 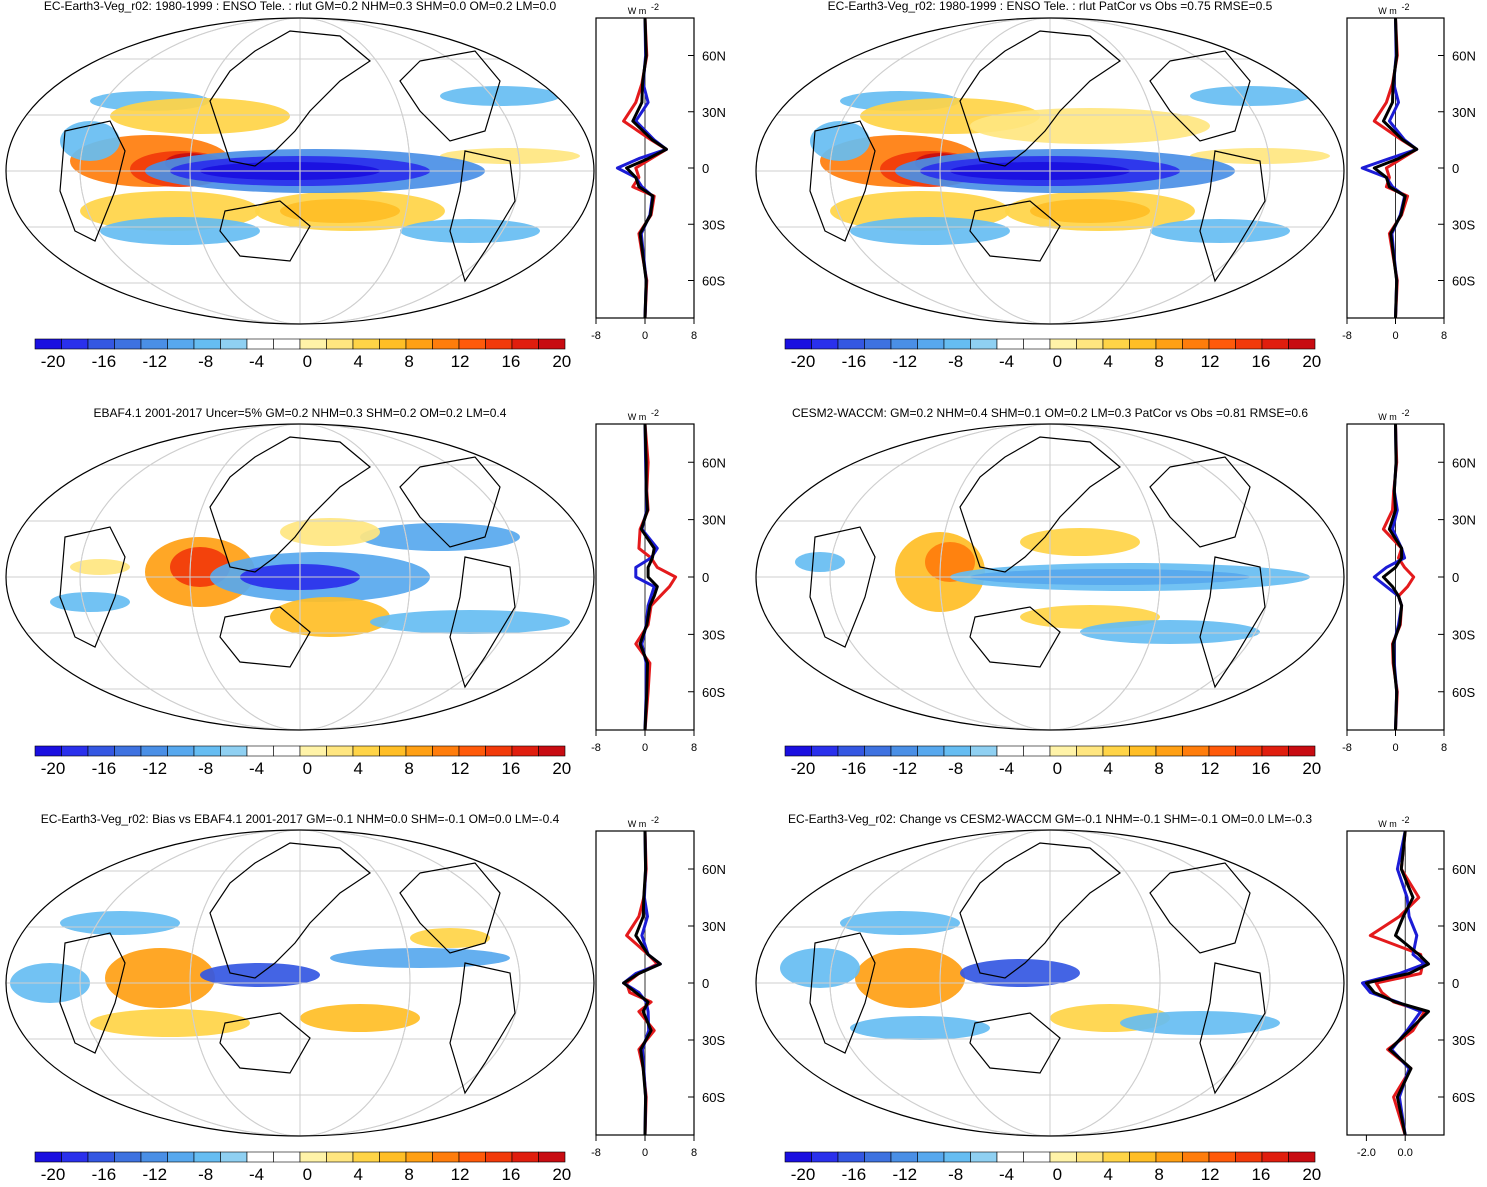 I want to click on colorbar-label: 20, so click(x=1311, y=361).